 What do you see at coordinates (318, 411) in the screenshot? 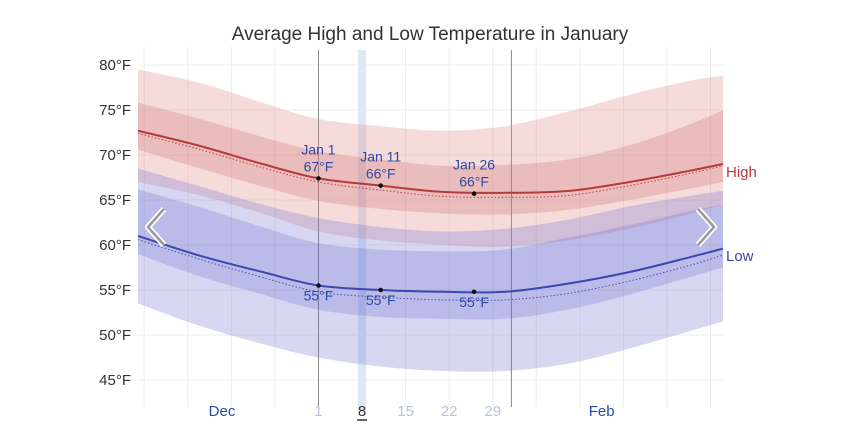
I see `x-tick-label: 1` at bounding box center [318, 411].